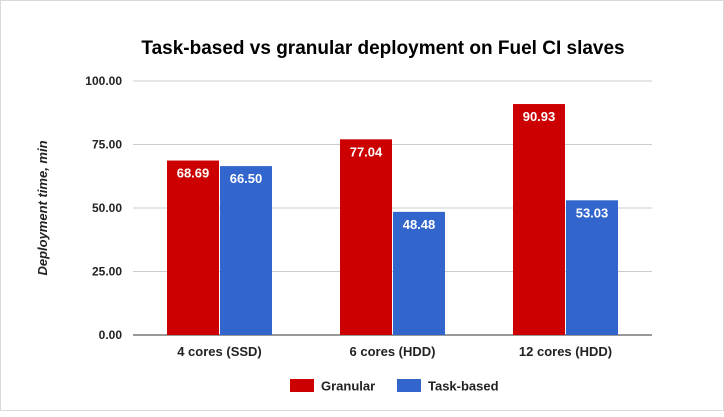 The image size is (724, 417). What do you see at coordinates (409, 385) in the screenshot?
I see `legend-swatch-task-based` at bounding box center [409, 385].